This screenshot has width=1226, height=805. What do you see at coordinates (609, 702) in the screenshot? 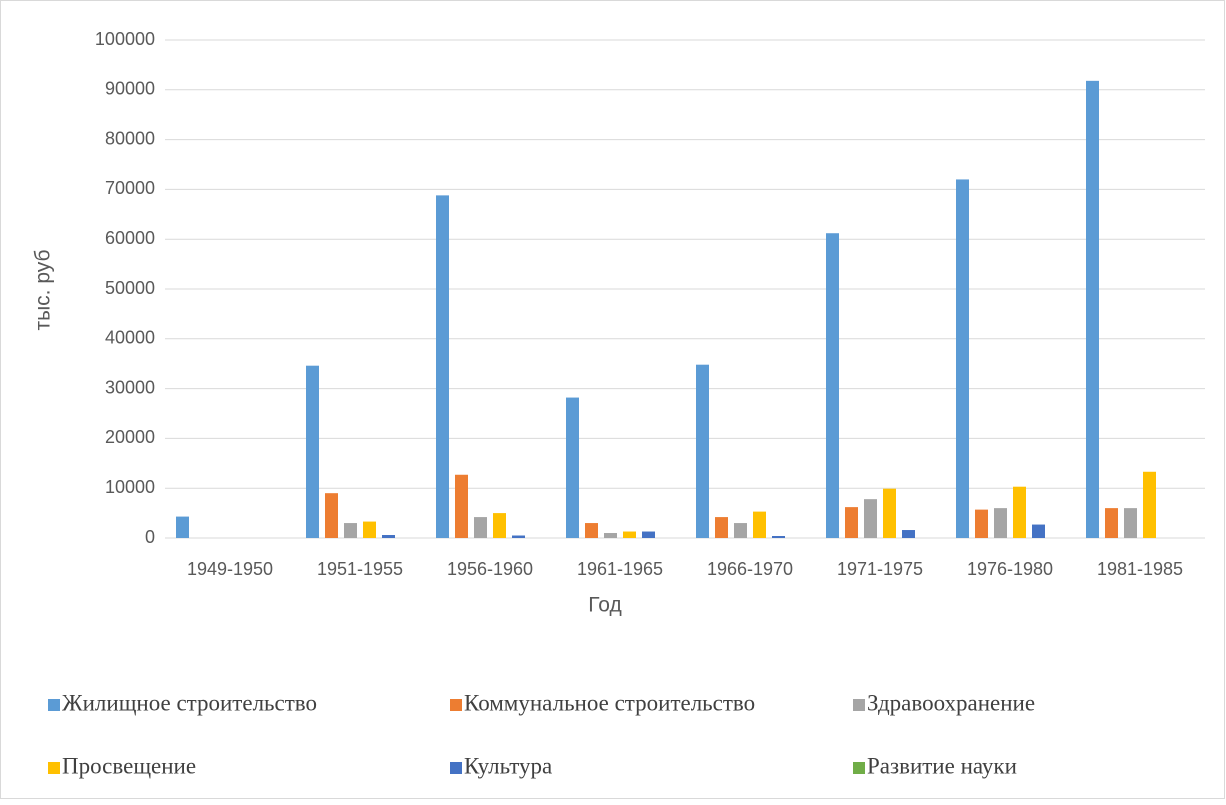
I see `legend-label: Коммунальное строительство` at bounding box center [609, 702].